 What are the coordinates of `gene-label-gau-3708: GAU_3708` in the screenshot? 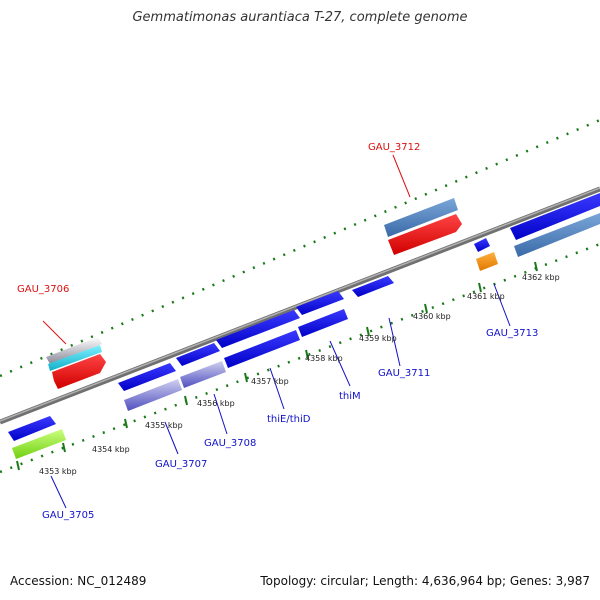 It's located at (230, 443).